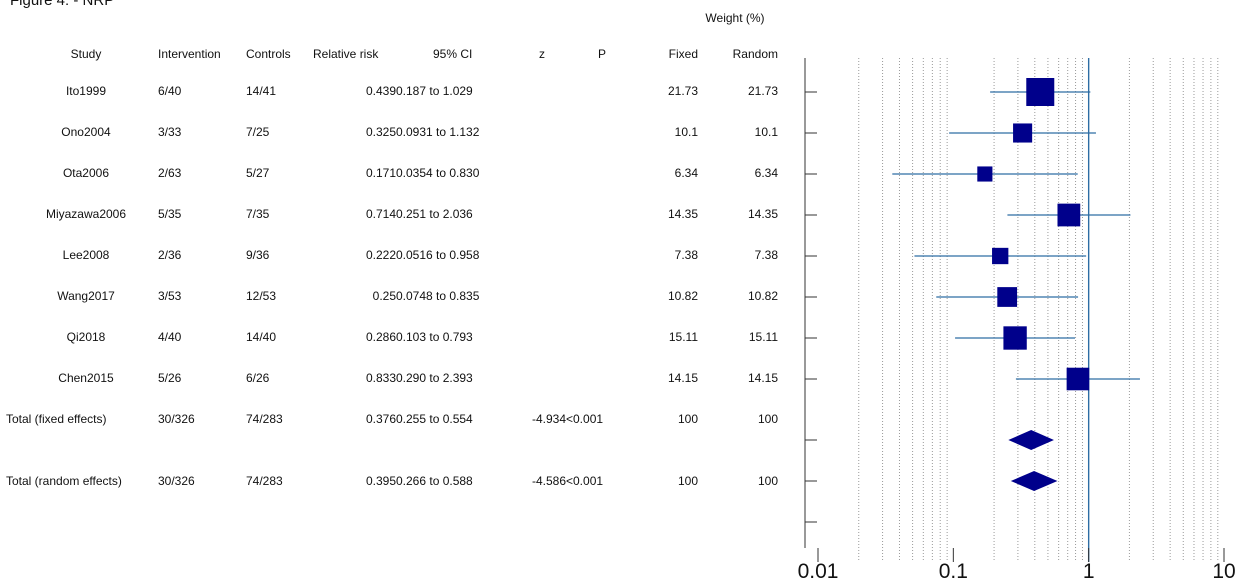 Image resolution: width=1247 pixels, height=582 pixels. Describe the element at coordinates (438, 132) in the screenshot. I see `cell-ci: 0.0931 to 1.132` at that location.